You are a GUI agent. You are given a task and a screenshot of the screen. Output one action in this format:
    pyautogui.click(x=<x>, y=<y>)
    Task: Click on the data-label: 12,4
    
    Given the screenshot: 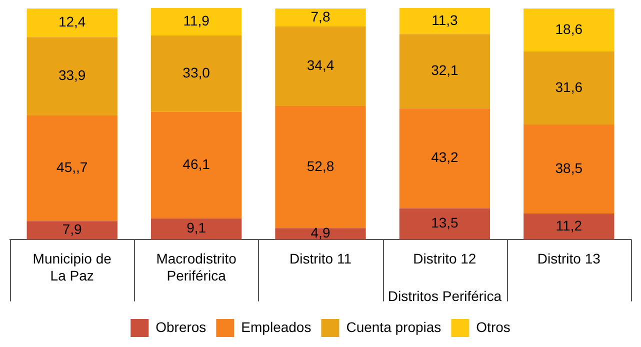 What is the action you would take?
    pyautogui.click(x=72, y=22)
    